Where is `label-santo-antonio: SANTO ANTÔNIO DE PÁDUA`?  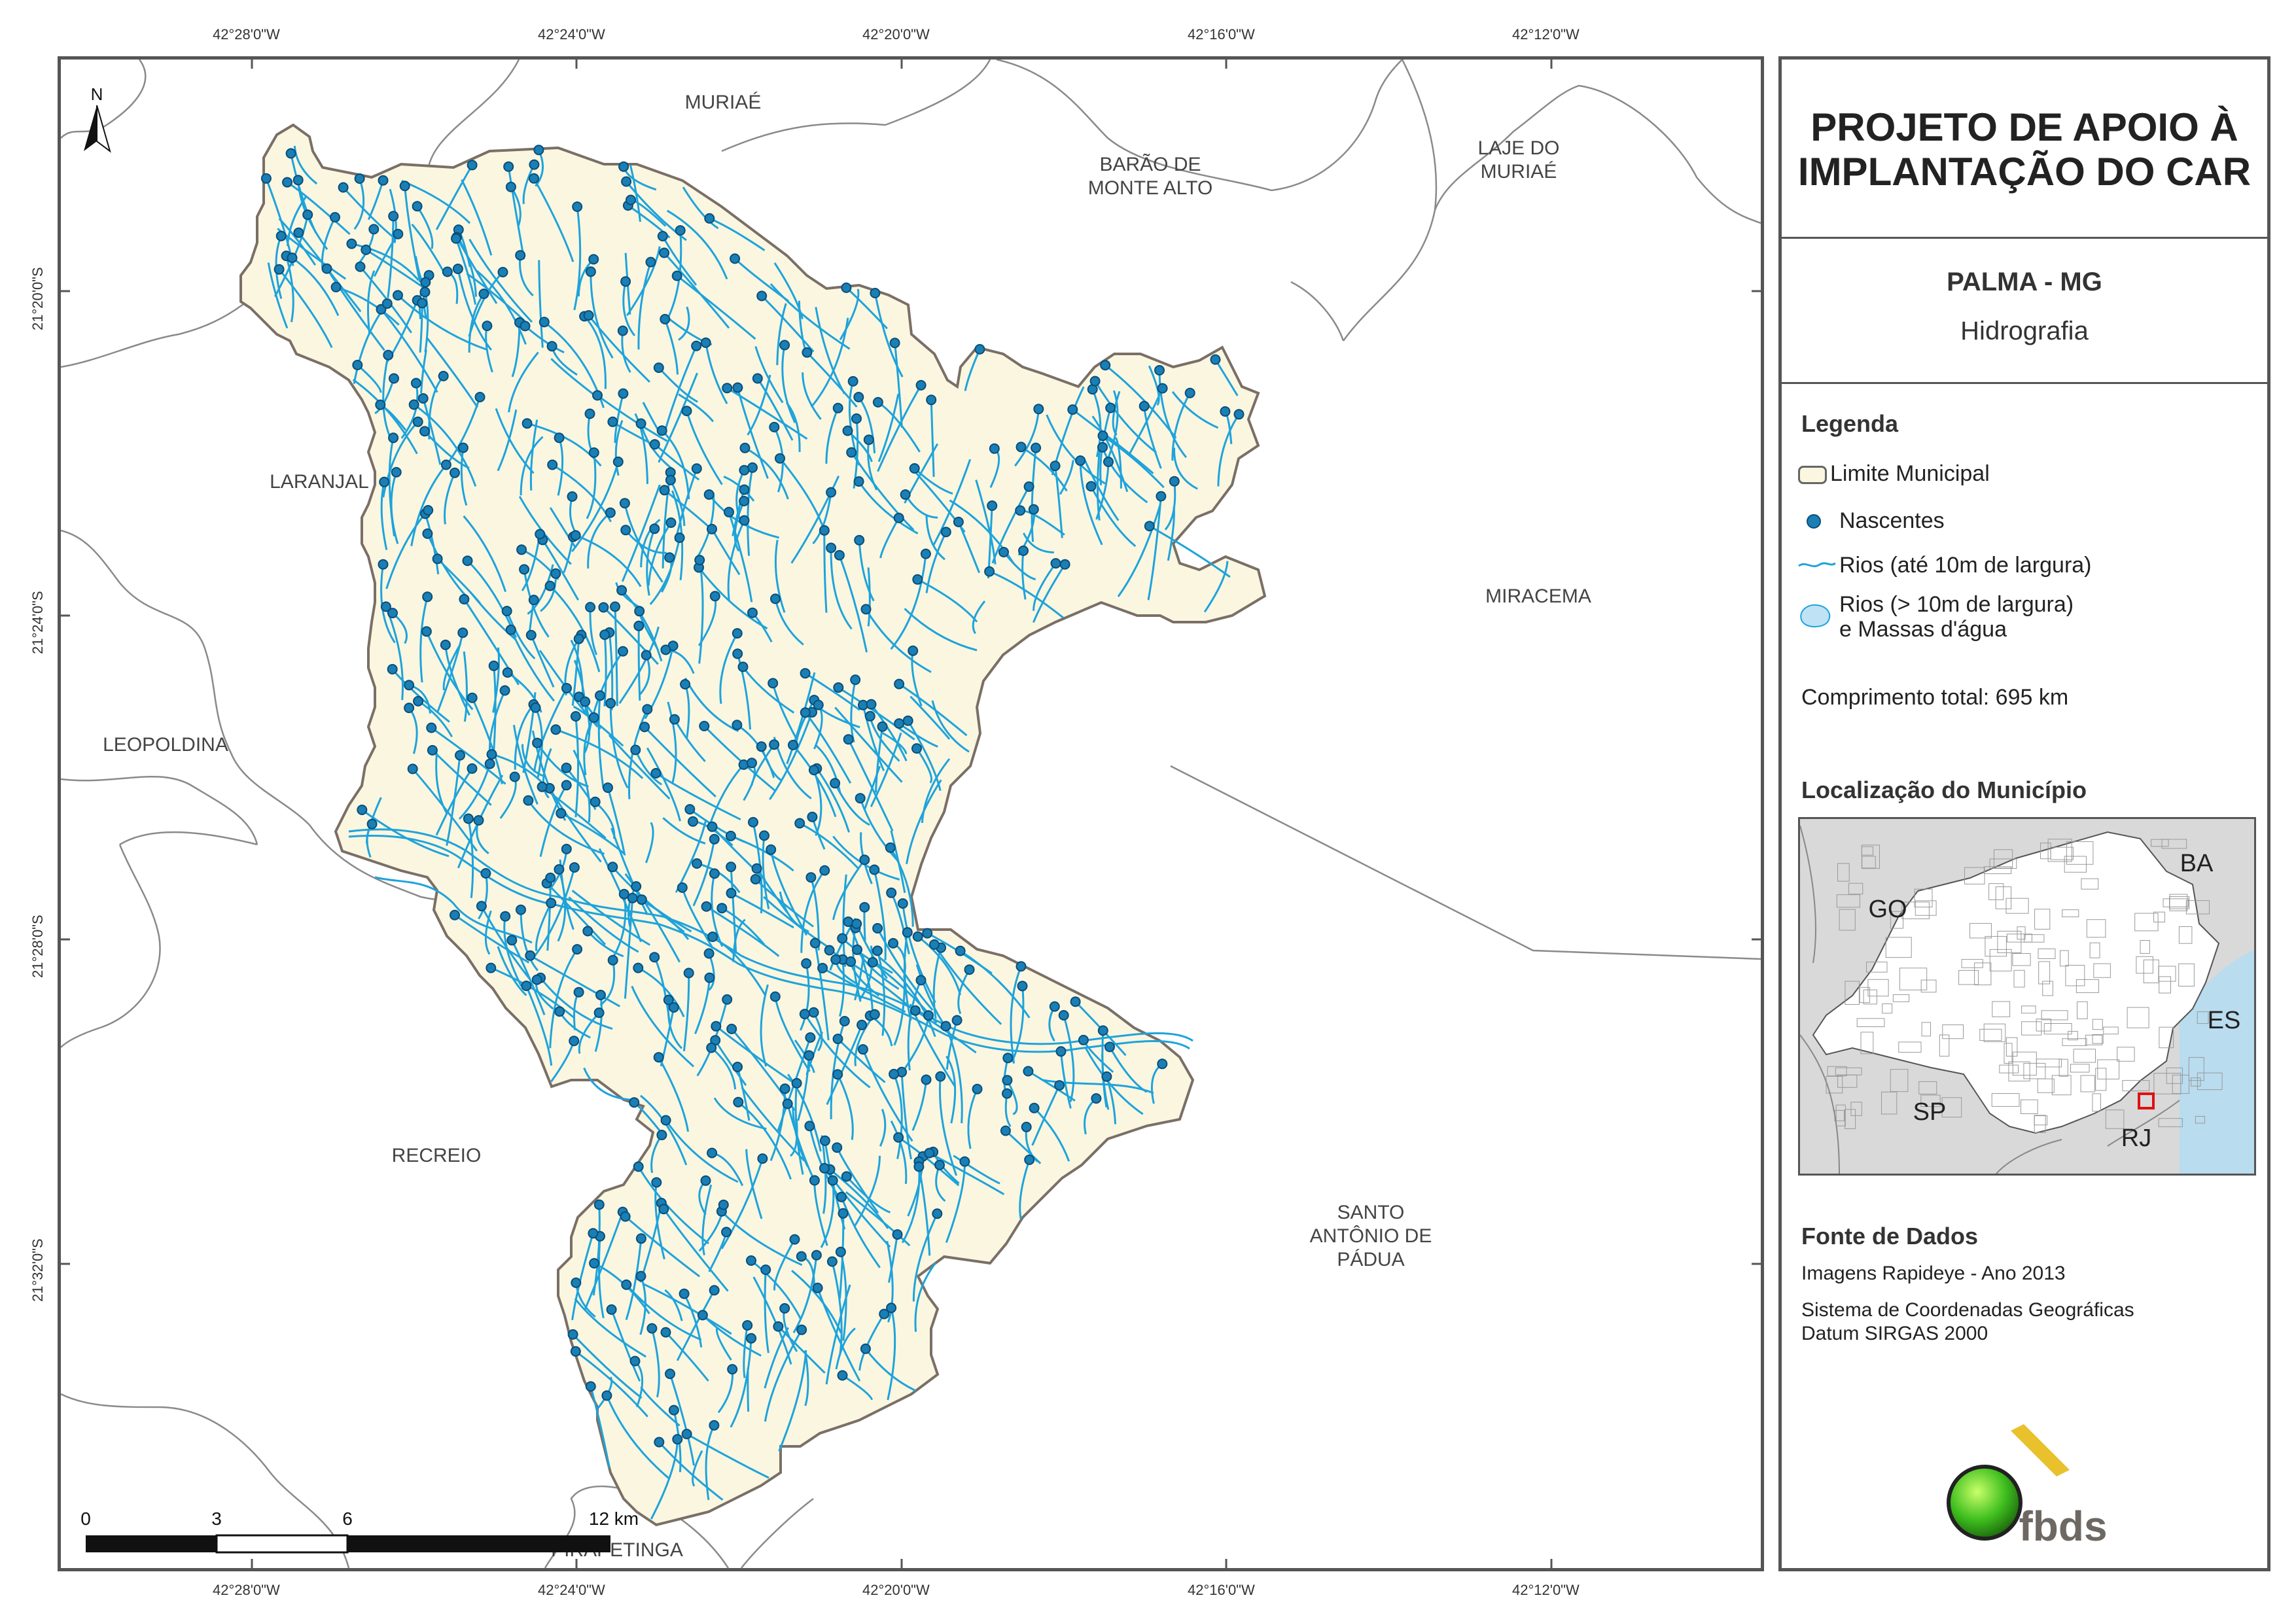 label-santo-antonio: SANTO ANTÔNIO DE PÁDUA is located at coordinates (1371, 1236).